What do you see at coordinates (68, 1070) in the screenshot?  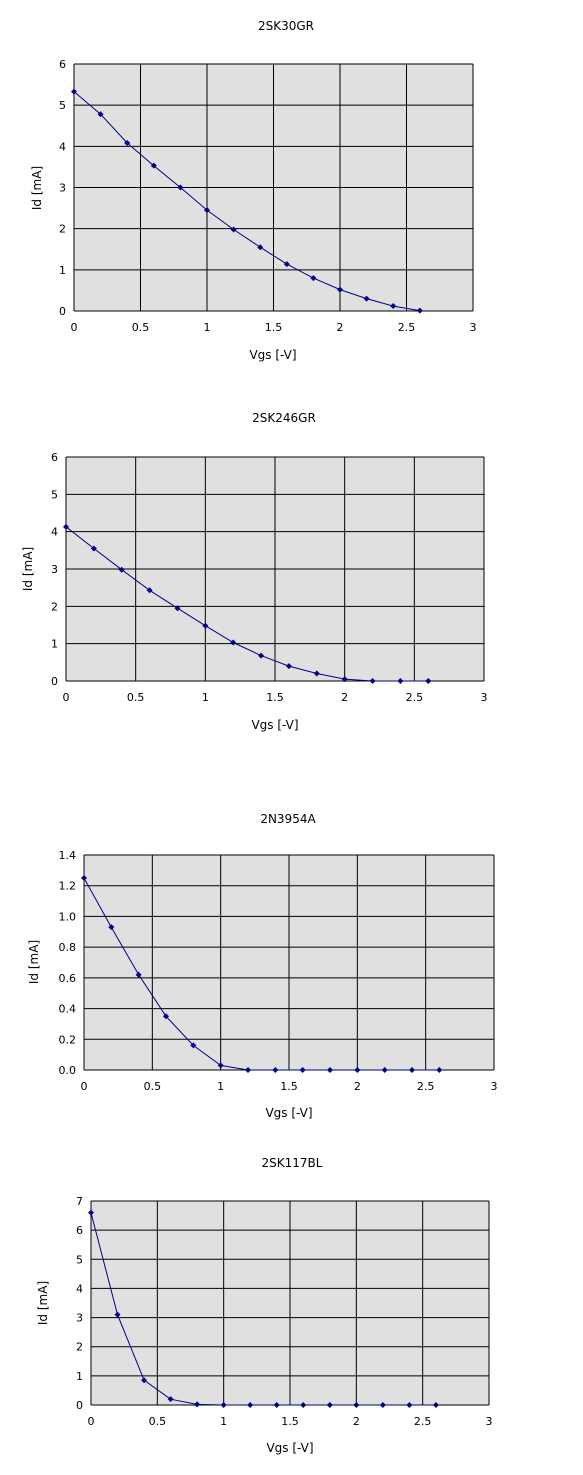 I see `y-tick-label: 0.0` at bounding box center [68, 1070].